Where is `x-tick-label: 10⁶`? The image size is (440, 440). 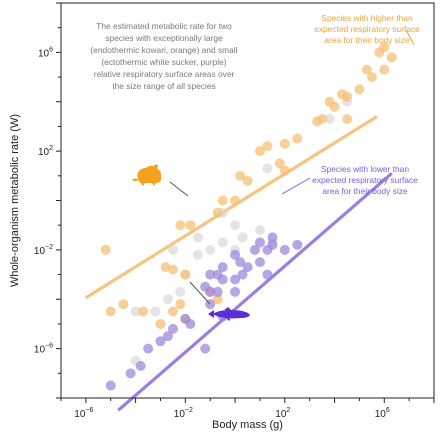
x-tick-label: 10⁶ is located at coordinates (382, 413).